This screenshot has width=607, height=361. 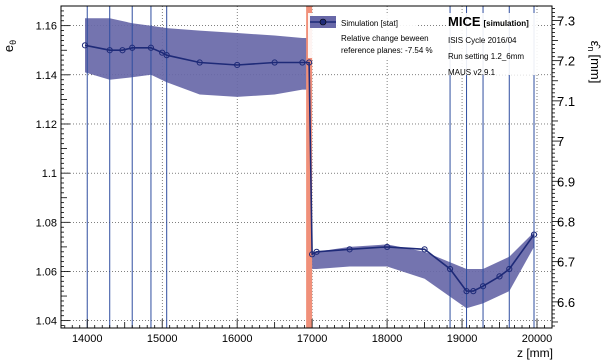 I want to click on y2-tick-label-6: 7.2, so click(x=566, y=61).